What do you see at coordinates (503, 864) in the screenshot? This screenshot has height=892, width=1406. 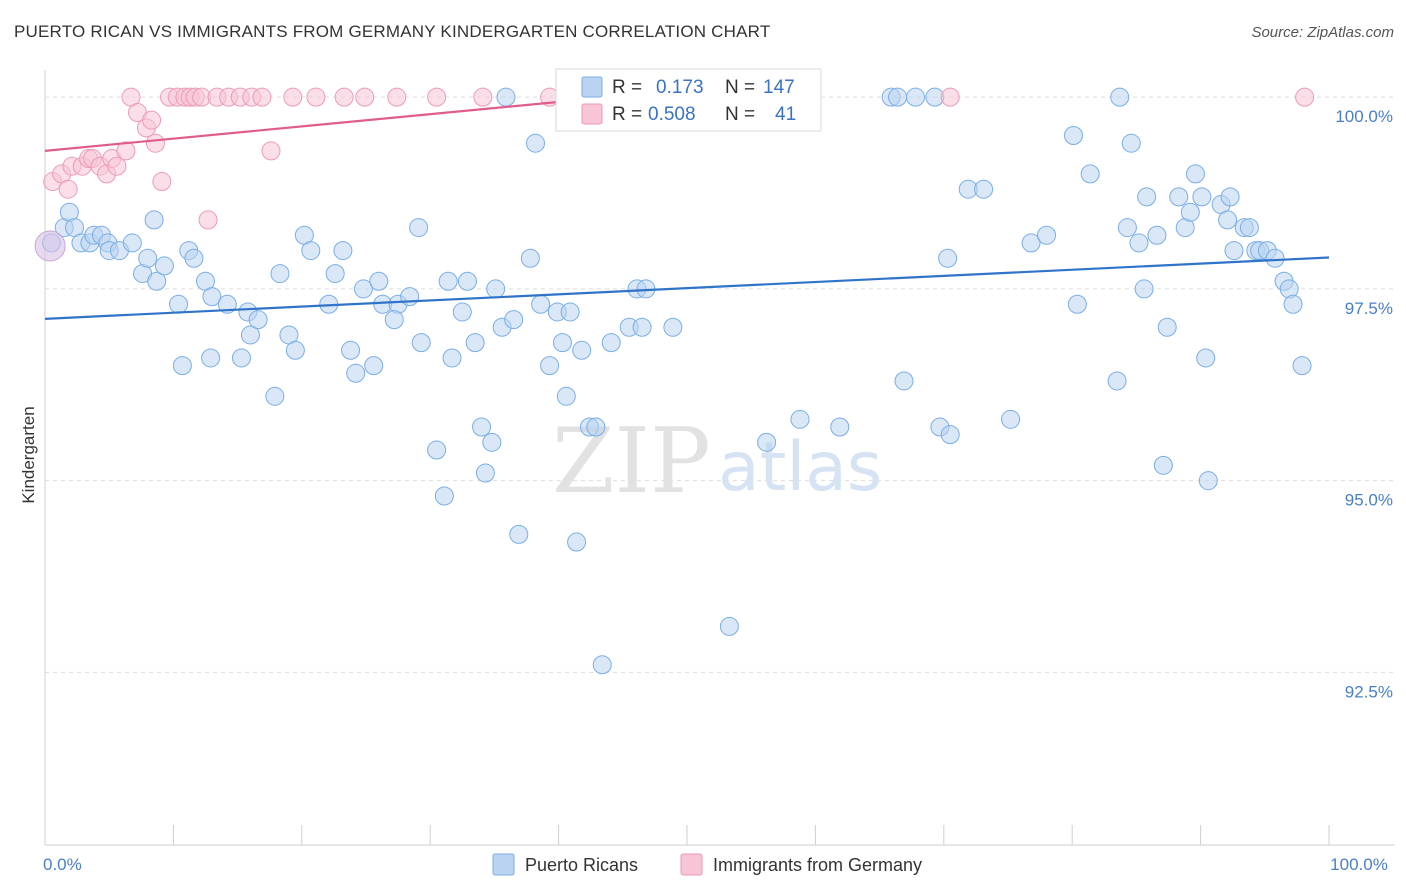 I see `legend-swatch-puerto-ricans` at bounding box center [503, 864].